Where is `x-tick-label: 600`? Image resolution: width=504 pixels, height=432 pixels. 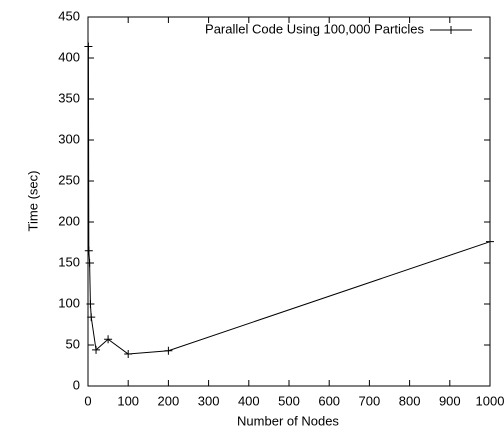
x-tick-label: 600 is located at coordinates (329, 400).